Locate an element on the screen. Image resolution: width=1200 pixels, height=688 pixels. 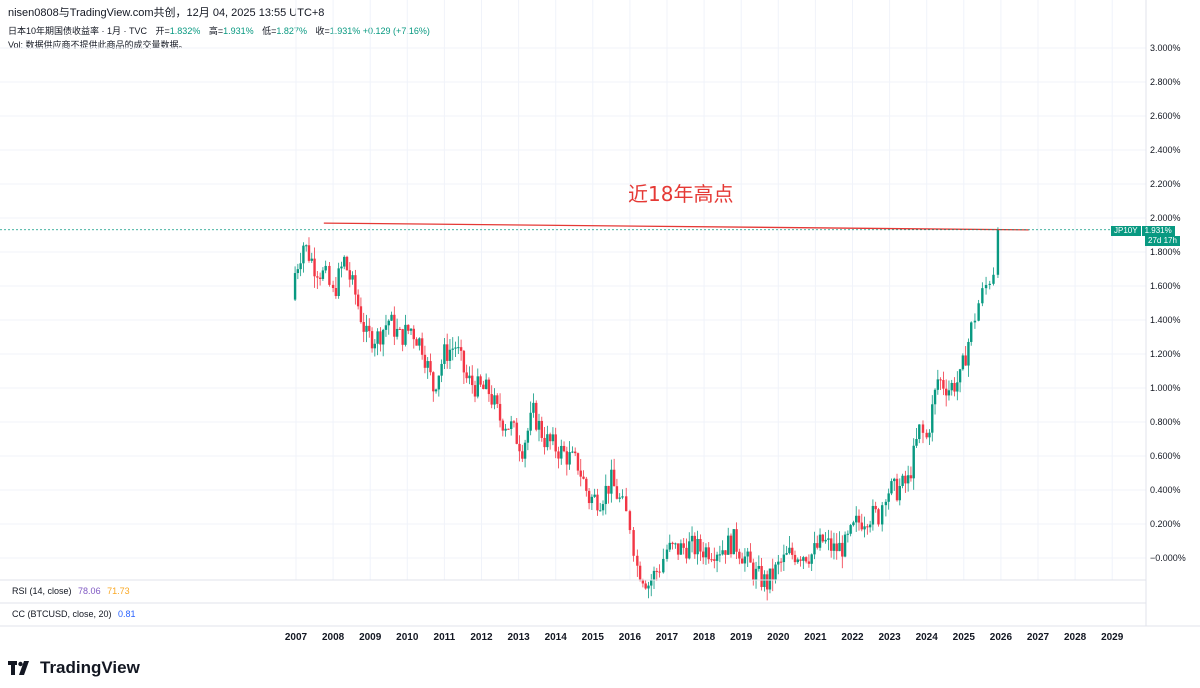
x-tick-label: 2028 is located at coordinates (1075, 637).